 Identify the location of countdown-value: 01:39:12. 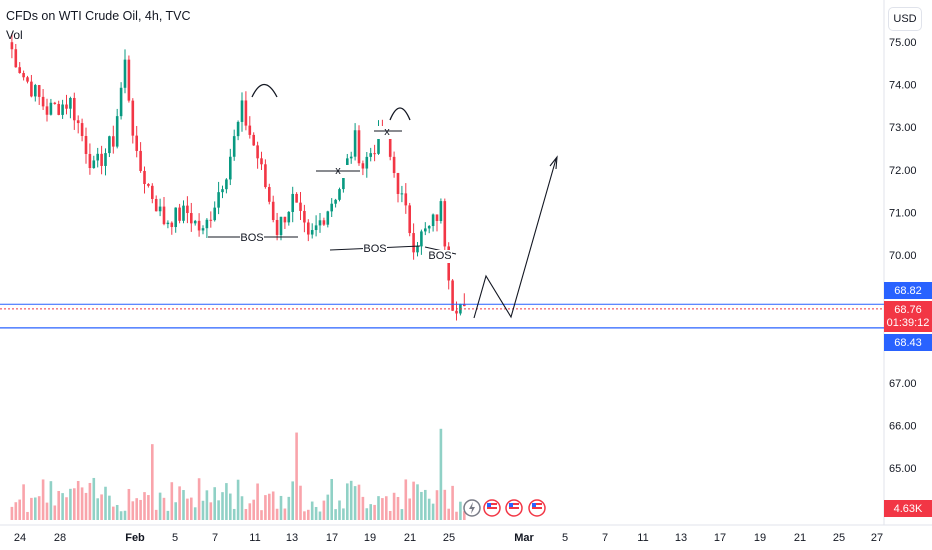
(908, 322).